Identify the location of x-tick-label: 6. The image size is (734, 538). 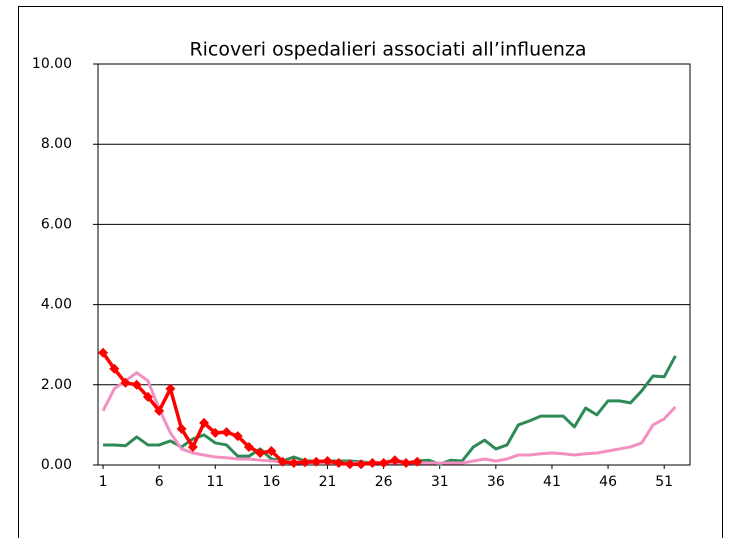
(159, 482).